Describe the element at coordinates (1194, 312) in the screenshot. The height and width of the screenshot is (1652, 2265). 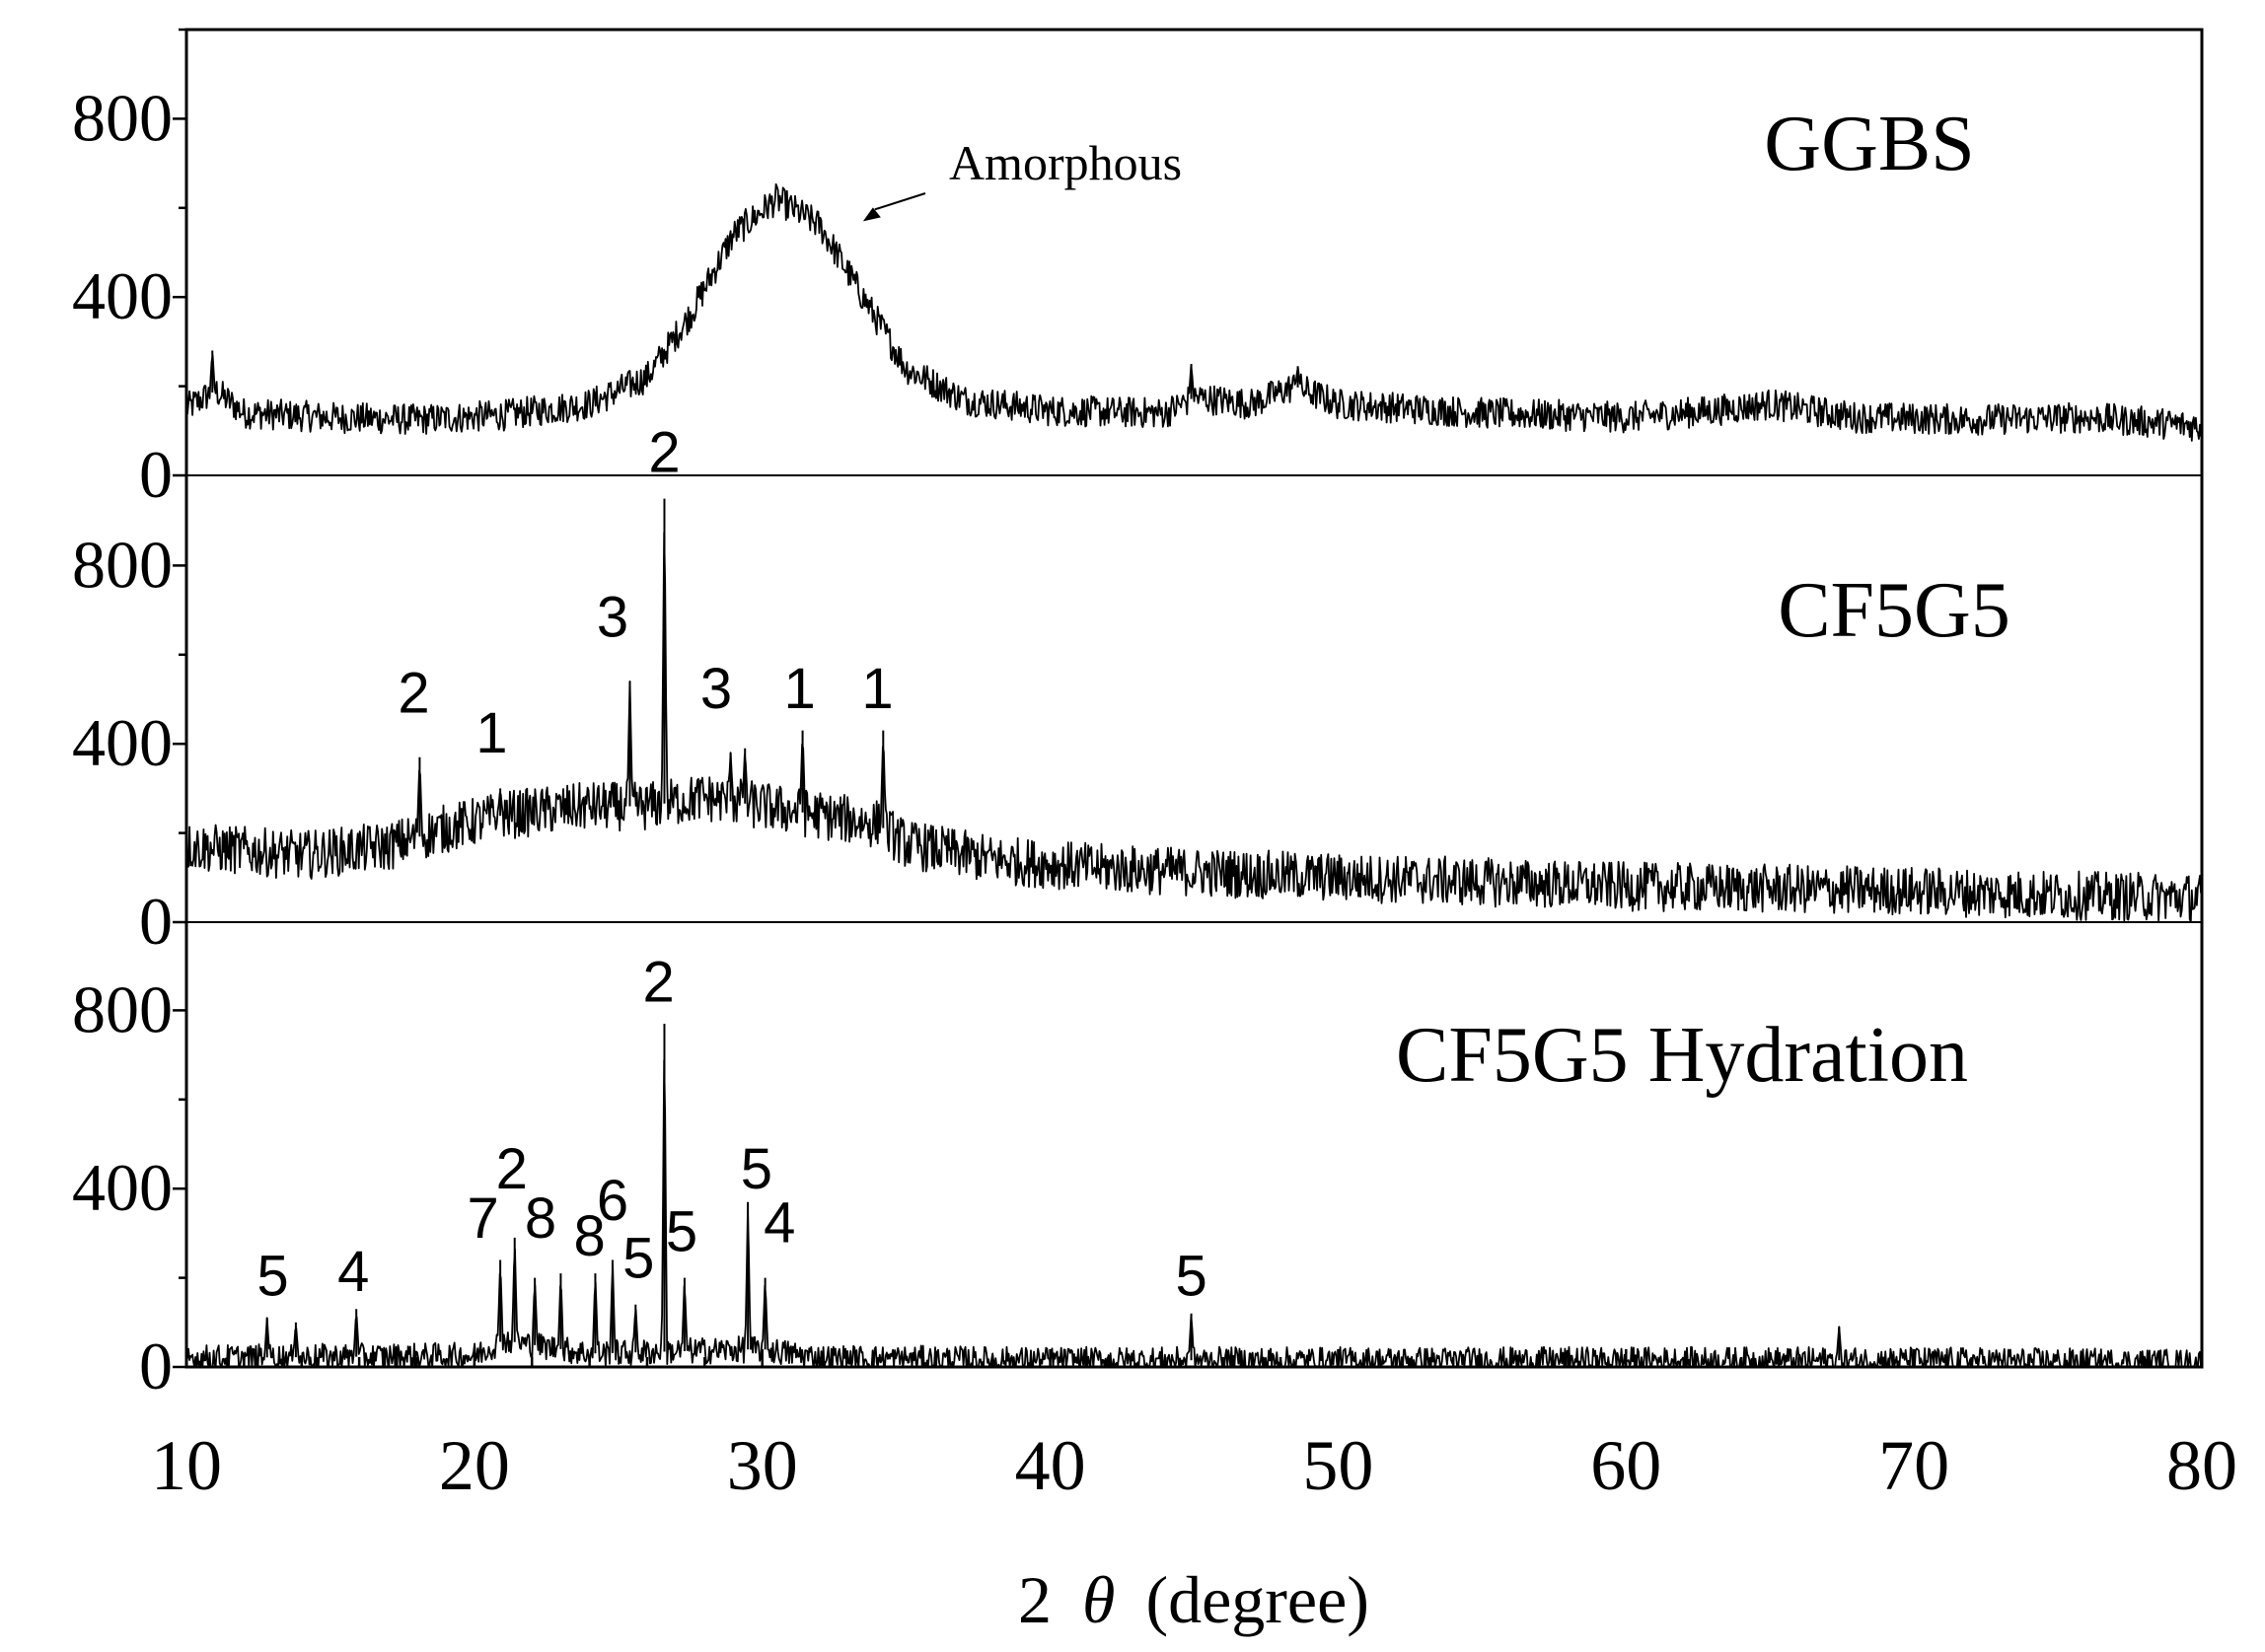
I see `series-ggbs` at that location.